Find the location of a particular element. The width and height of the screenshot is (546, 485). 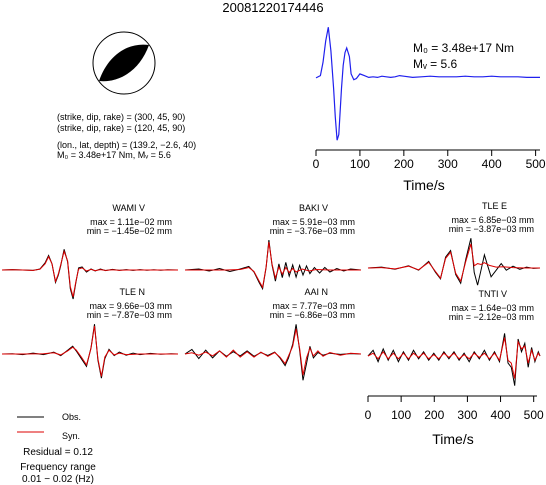

stf-tick-label: 400 is located at coordinates (492, 164).